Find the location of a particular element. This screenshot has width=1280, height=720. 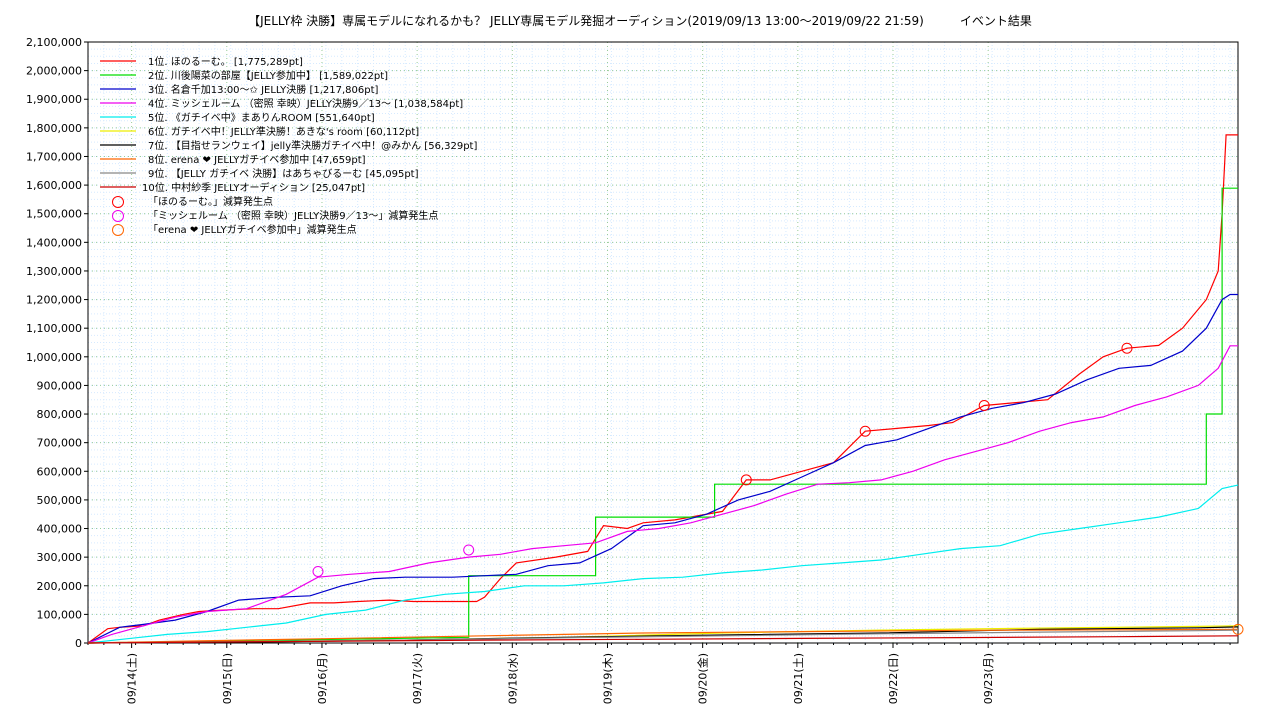

y-tick-label: 1,400,000 is located at coordinates (54, 242).